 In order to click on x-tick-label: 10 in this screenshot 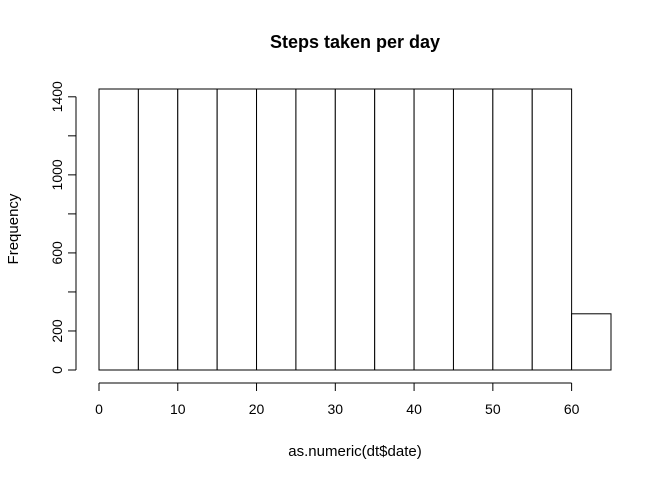, I will do `click(178, 409)`.